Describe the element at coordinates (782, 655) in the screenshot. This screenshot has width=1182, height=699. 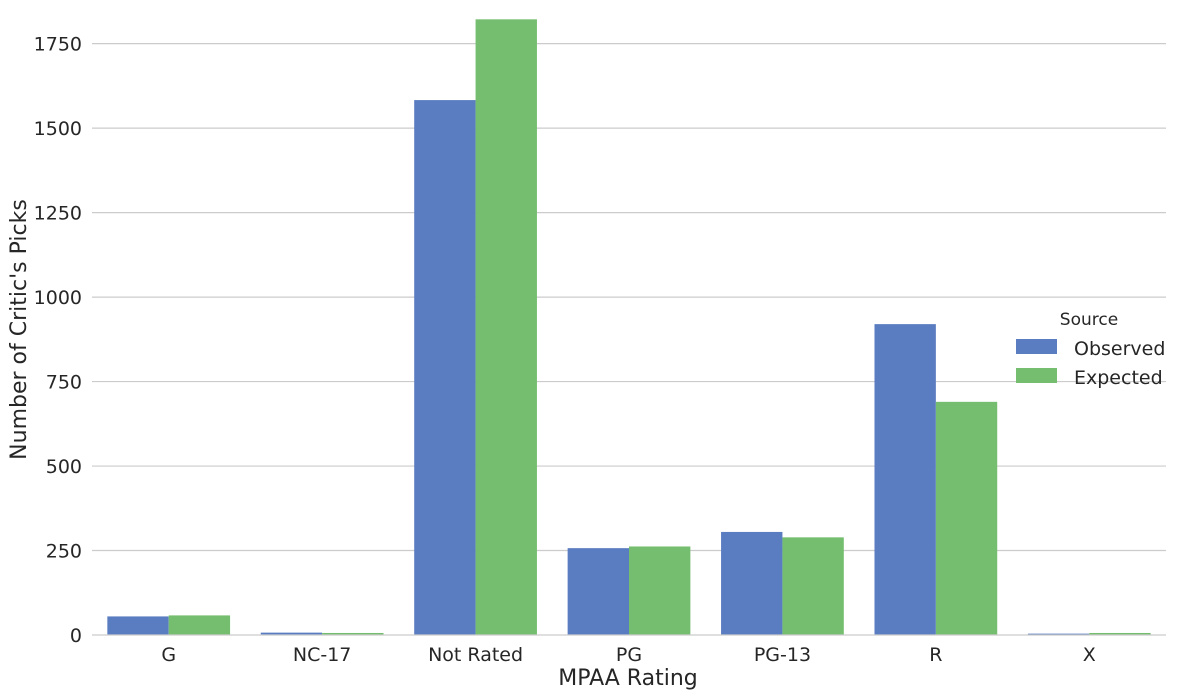
I see `x-tick-label-pg-13: PG-13` at that location.